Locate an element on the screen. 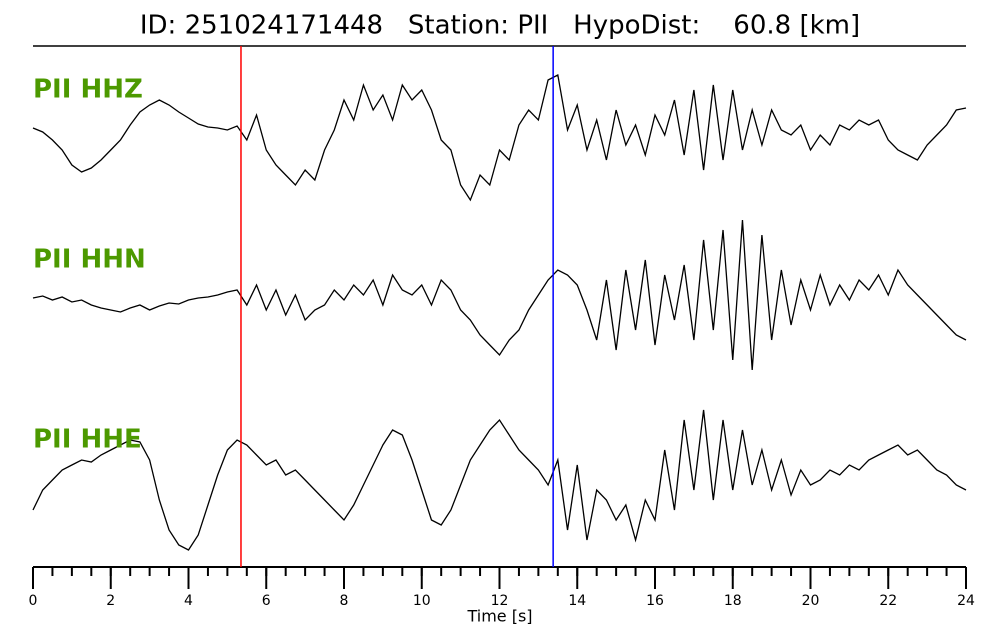  trace-label: PII HHE is located at coordinates (87, 440).